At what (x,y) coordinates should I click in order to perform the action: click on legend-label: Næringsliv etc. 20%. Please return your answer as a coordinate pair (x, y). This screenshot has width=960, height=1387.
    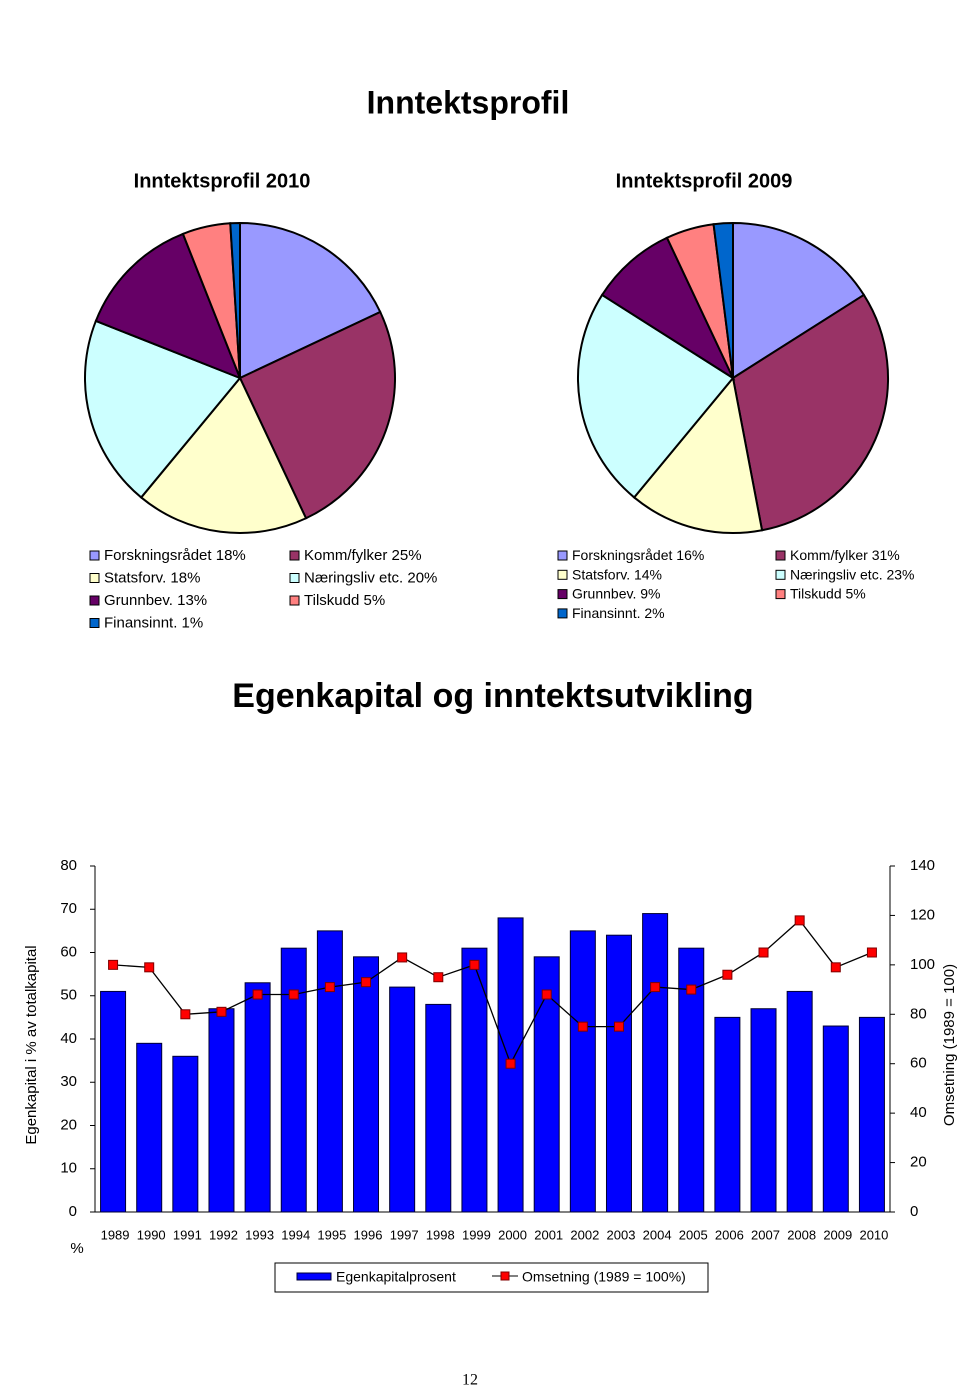
    Looking at the image, I should click on (370, 577).